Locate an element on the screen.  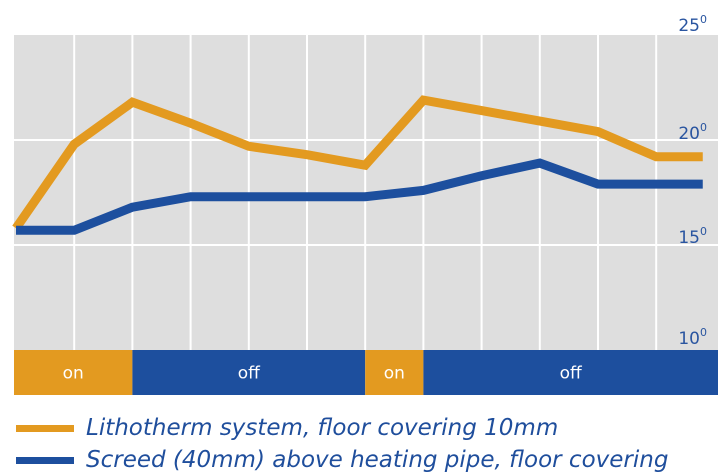
y-tick-label: 150 is located at coordinates (692, 236).